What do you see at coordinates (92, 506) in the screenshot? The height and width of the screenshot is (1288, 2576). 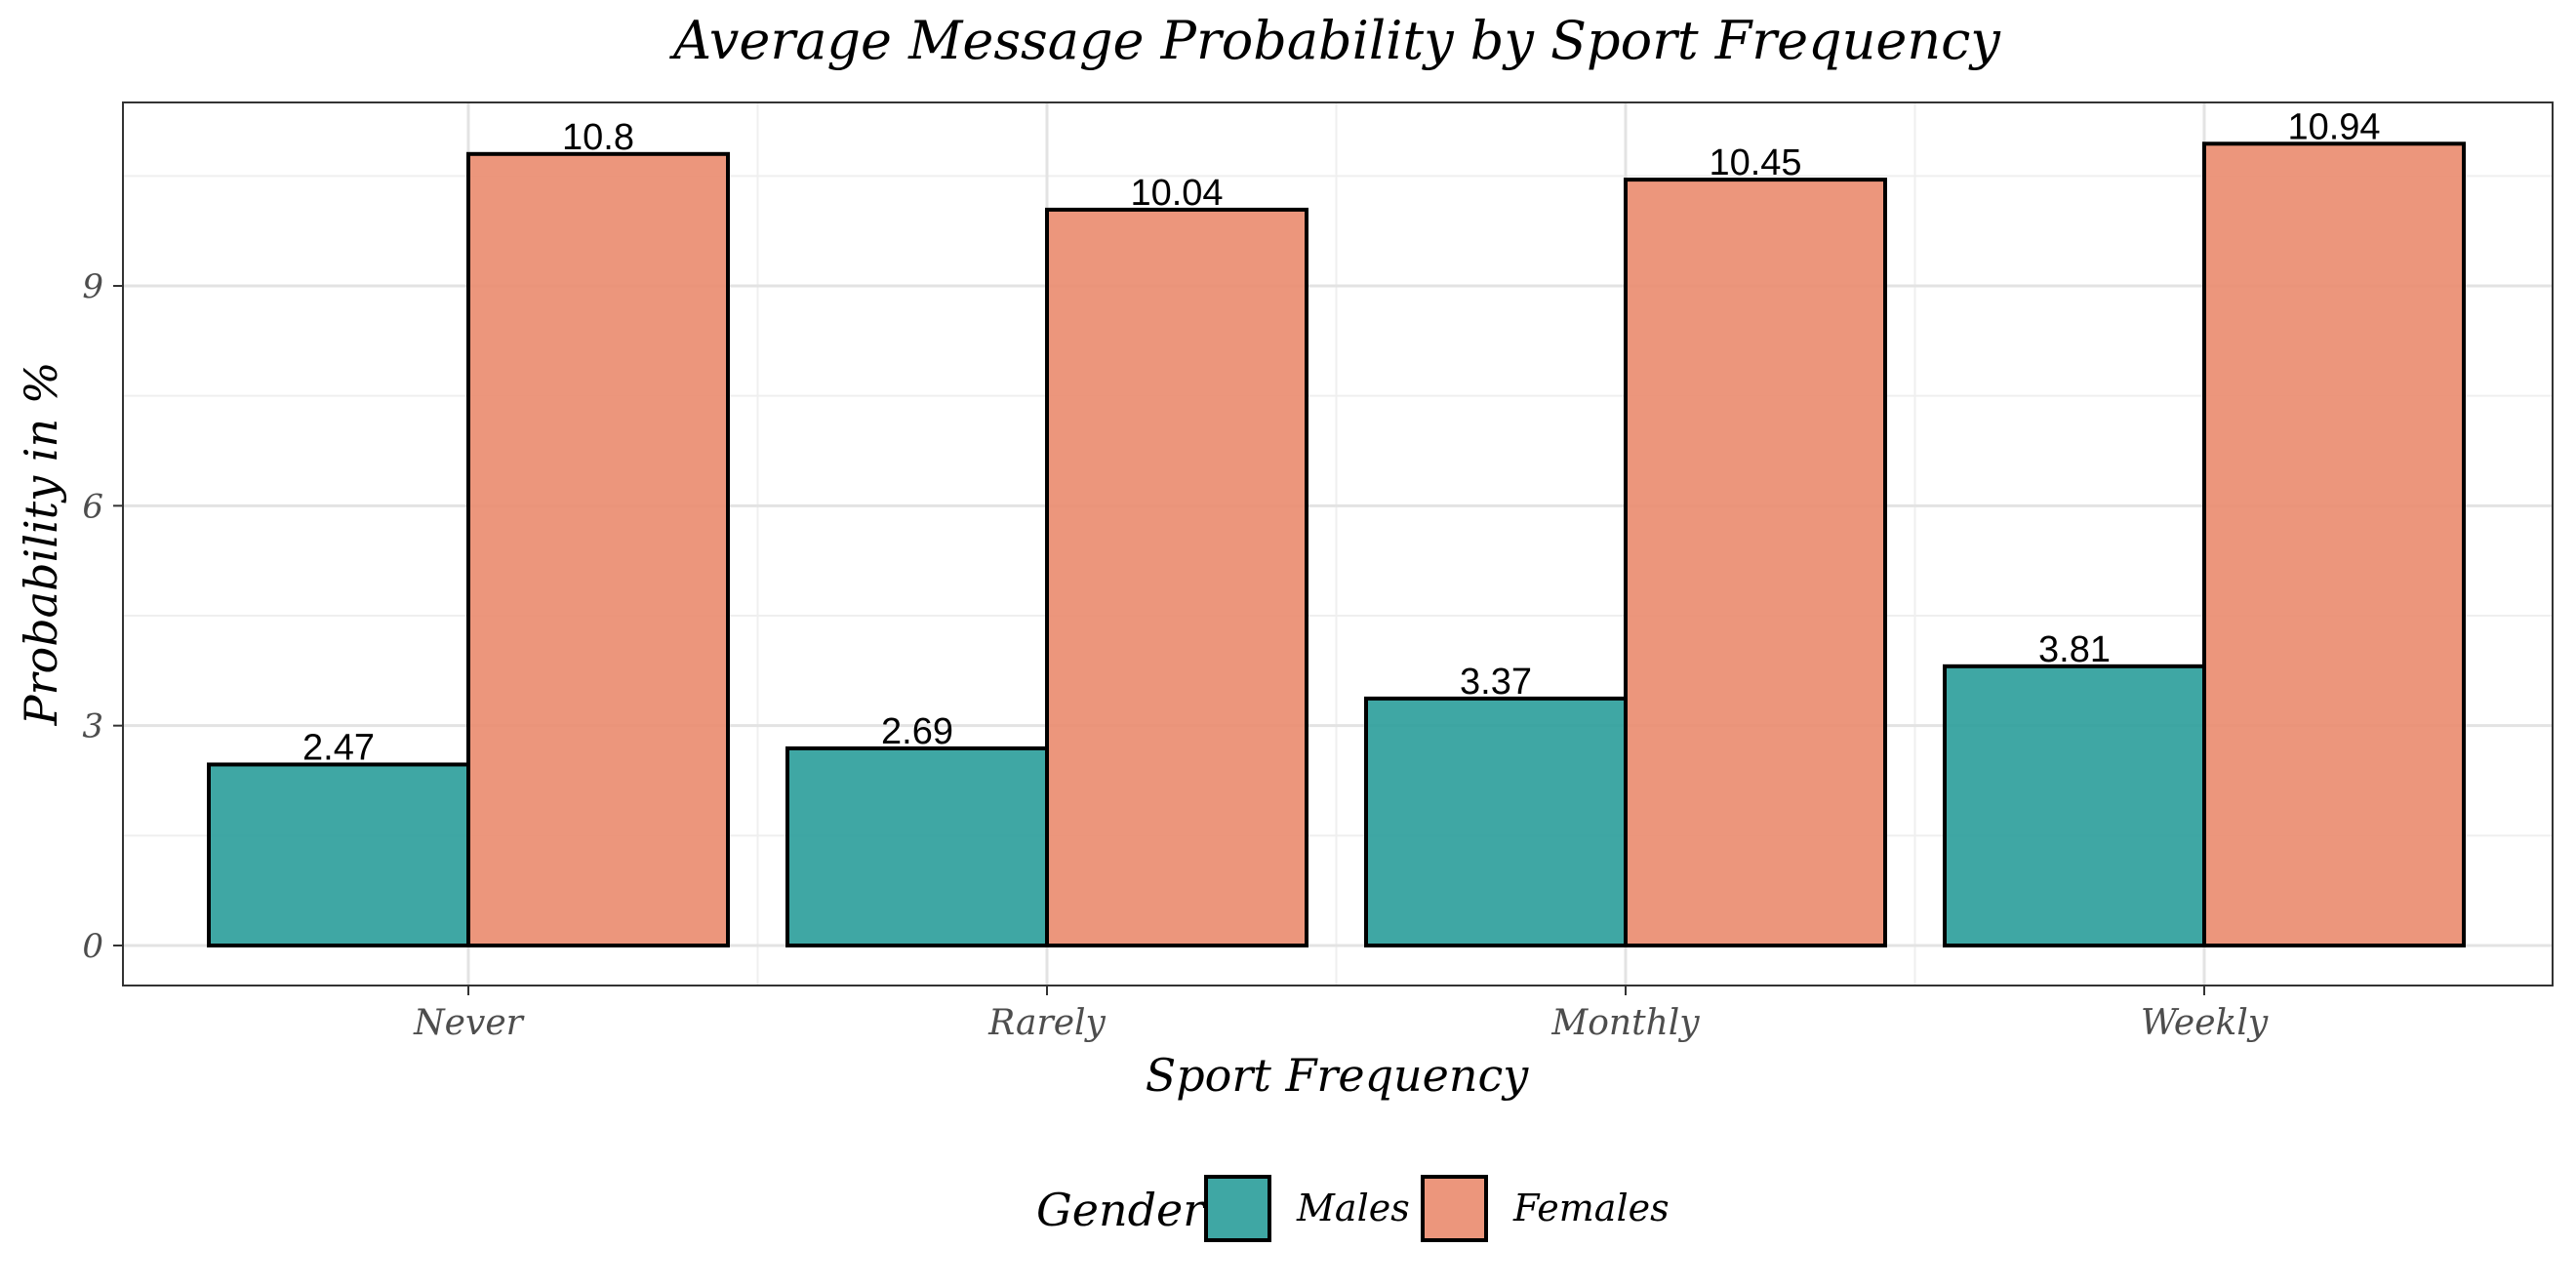 I see `y-tick-label: 6` at bounding box center [92, 506].